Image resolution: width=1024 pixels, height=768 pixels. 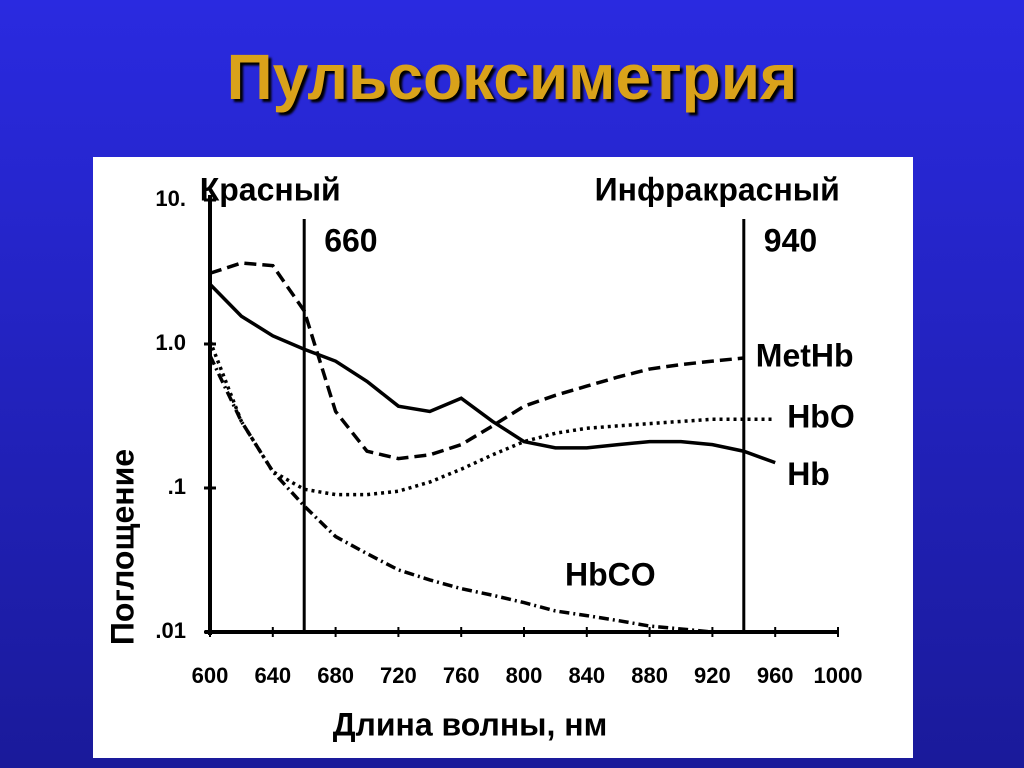 What do you see at coordinates (610, 574) in the screenshot?
I see `series-label: HbCO` at bounding box center [610, 574].